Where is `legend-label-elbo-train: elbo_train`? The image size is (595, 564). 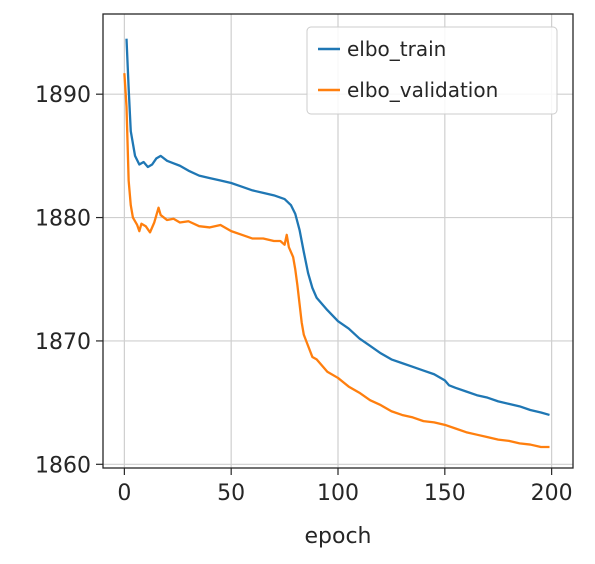 legend-label-elbo-train: elbo_train is located at coordinates (396, 49).